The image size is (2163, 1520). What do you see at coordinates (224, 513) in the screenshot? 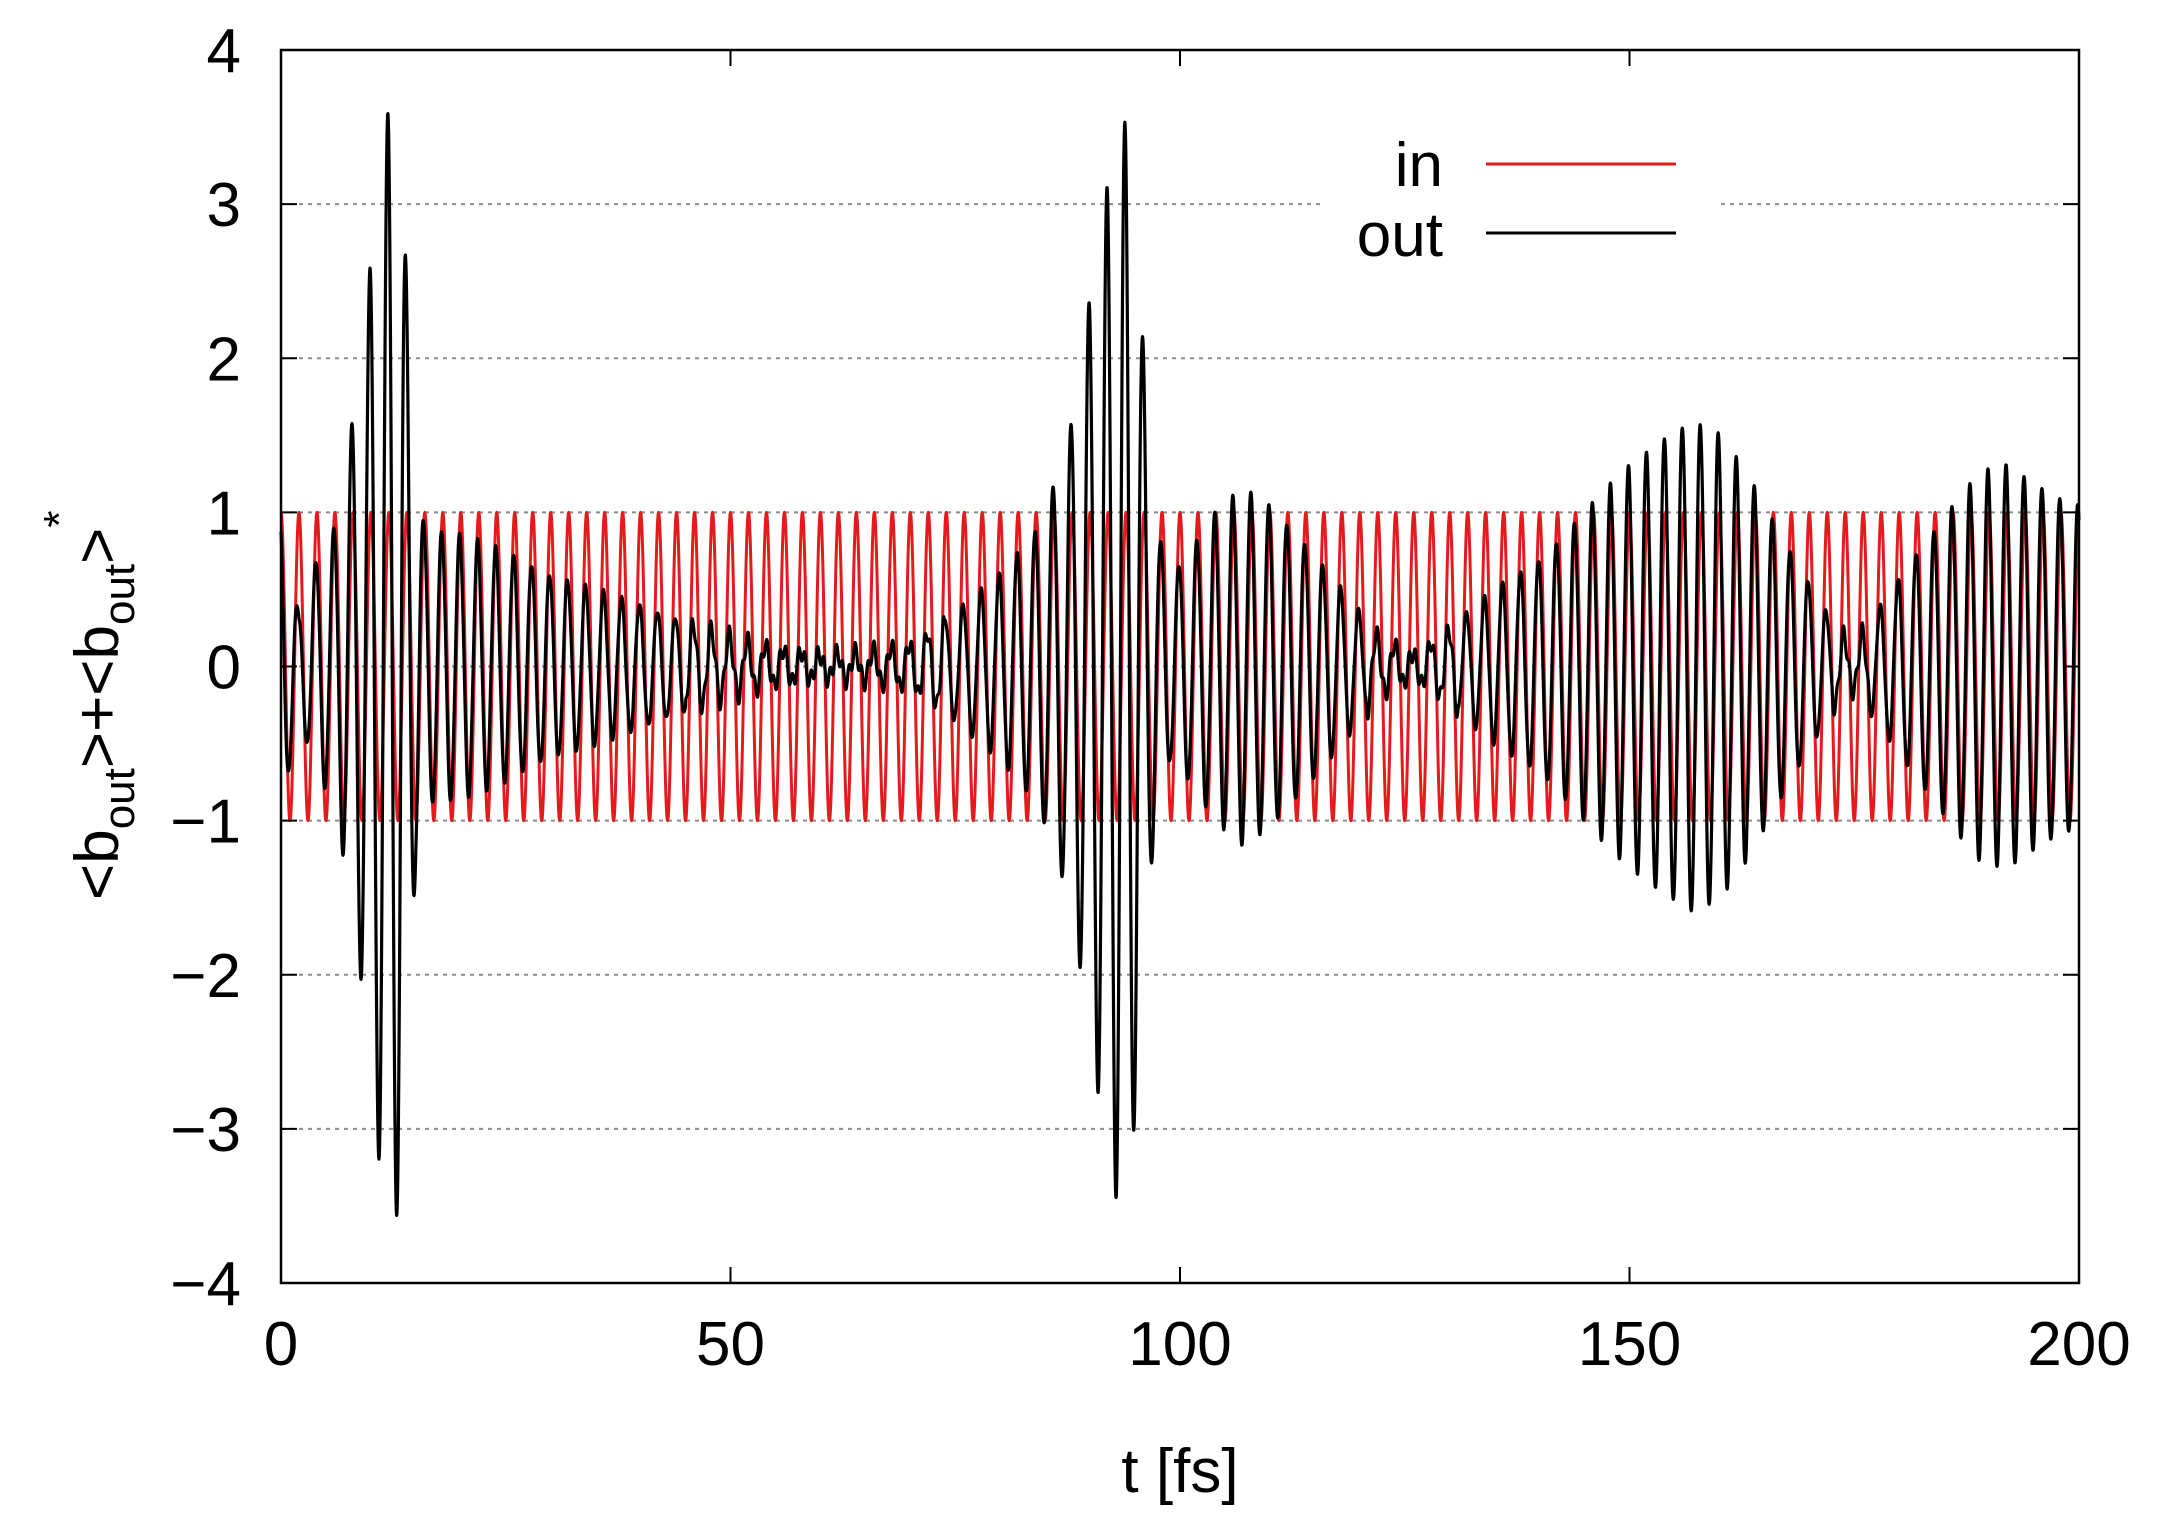
I see `y-tick-label: 1` at bounding box center [224, 513].